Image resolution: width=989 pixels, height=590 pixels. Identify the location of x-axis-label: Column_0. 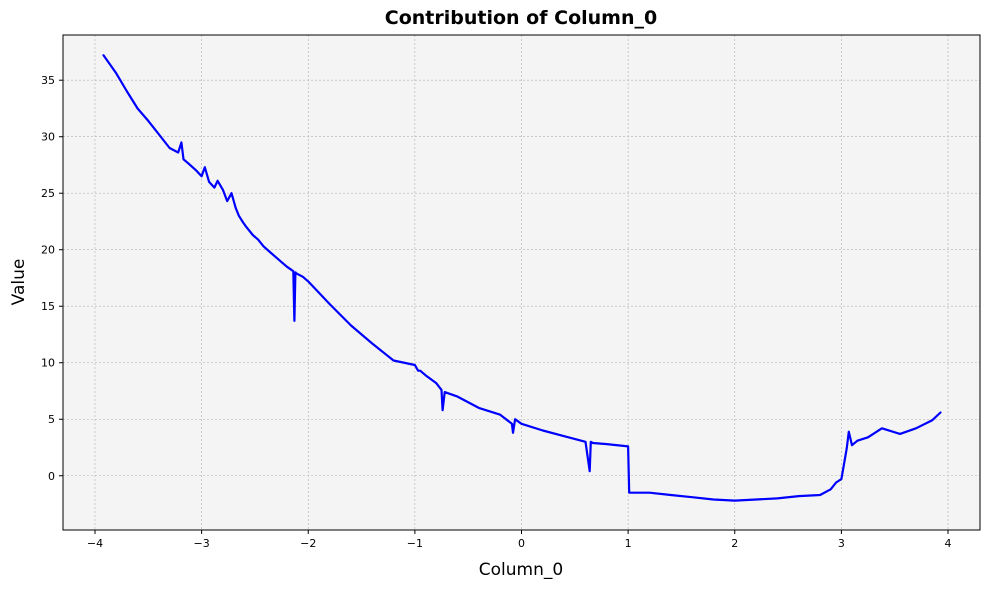
(521, 570).